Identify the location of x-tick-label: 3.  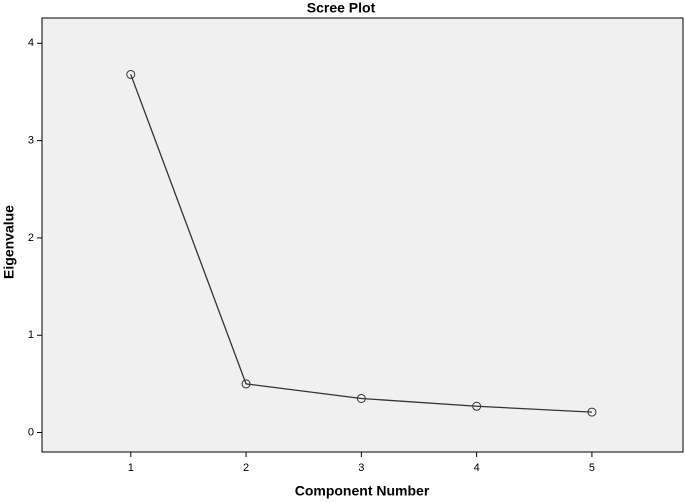
(361, 468).